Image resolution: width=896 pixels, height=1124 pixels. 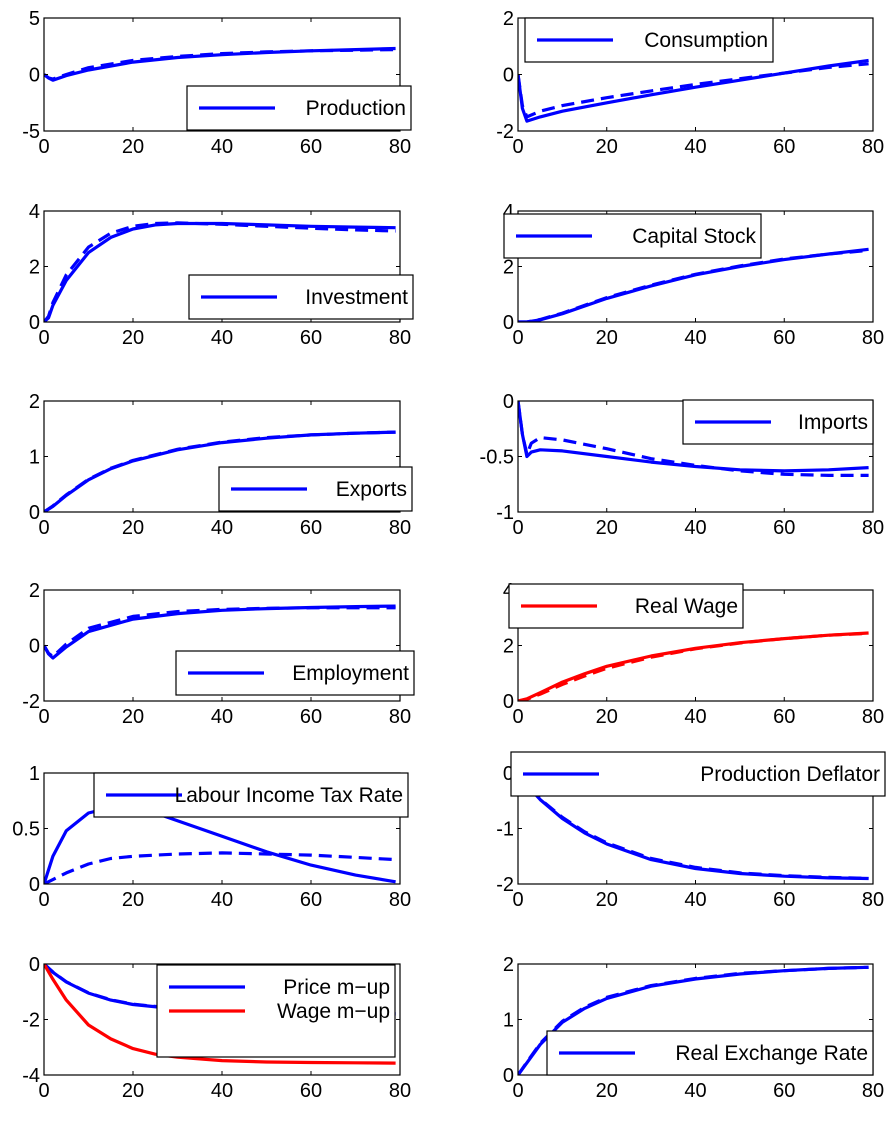 I want to click on legend-label: Consumption, so click(x=706, y=40).